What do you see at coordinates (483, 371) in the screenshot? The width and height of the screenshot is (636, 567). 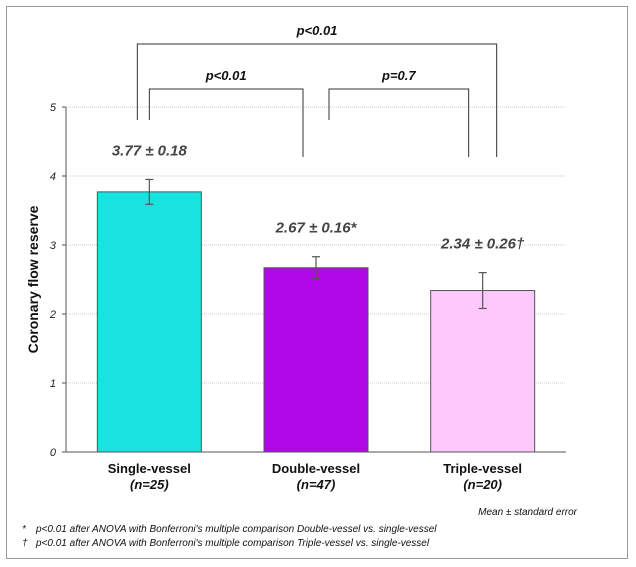 I see `bar-triple-vessel` at bounding box center [483, 371].